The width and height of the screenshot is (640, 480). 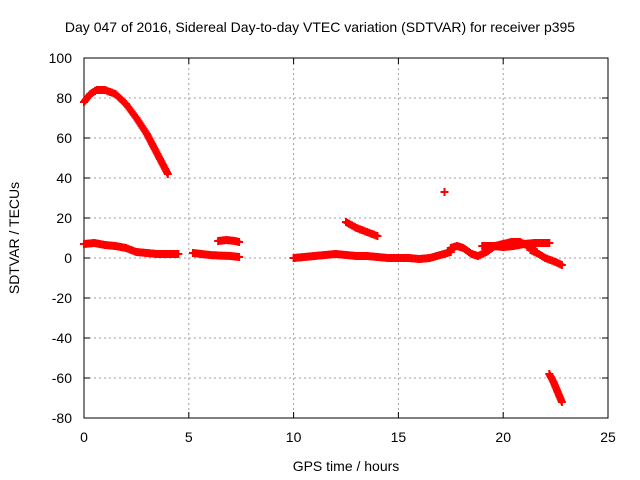 What do you see at coordinates (503, 437) in the screenshot?
I see `x-tick-label: 20` at bounding box center [503, 437].